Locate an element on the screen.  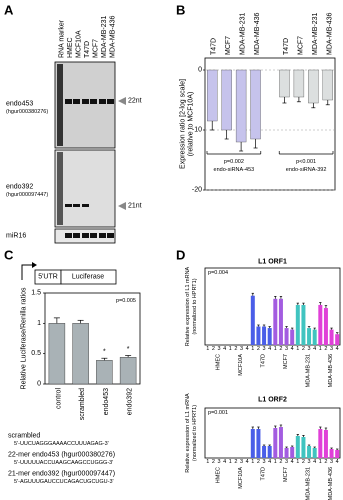
control-name: miR16 is located at coordinates (16, 236).